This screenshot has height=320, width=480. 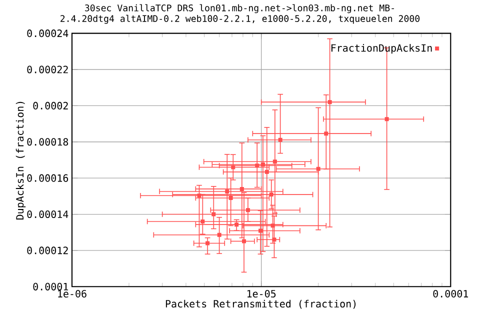 What do you see at coordinates (261, 294) in the screenshot?
I see `x-tick-label: 1e-05` at bounding box center [261, 294].